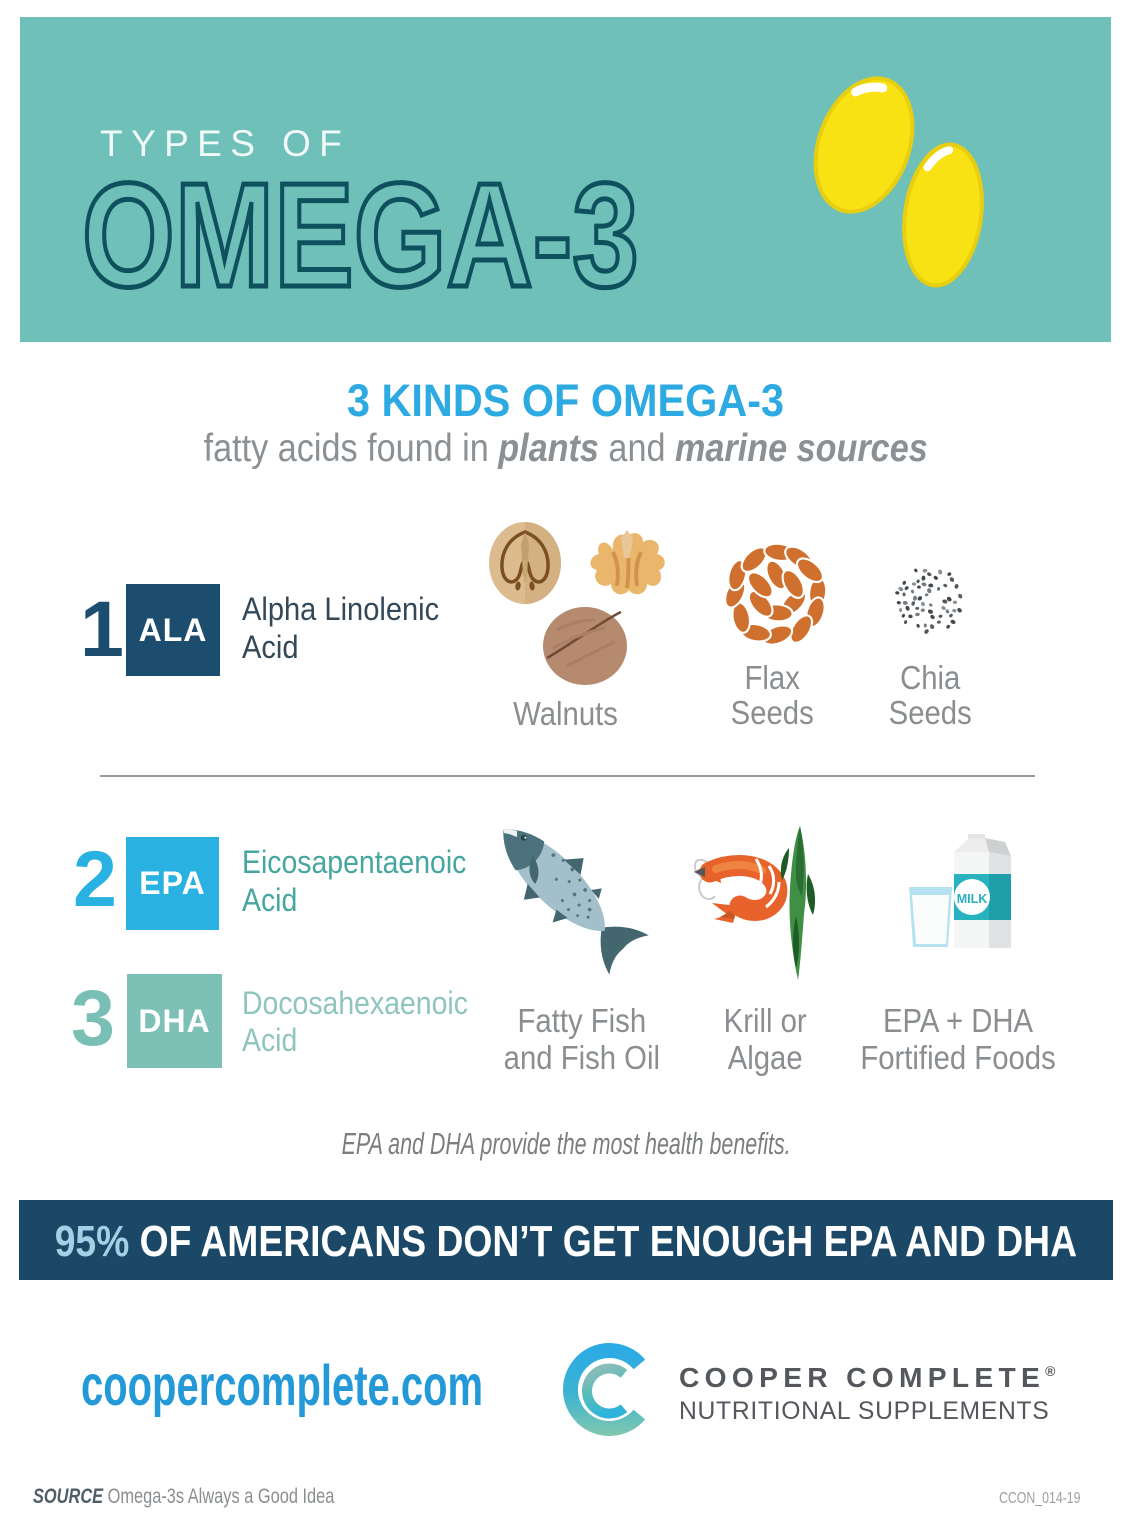 The width and height of the screenshot is (1132, 1536). Describe the element at coordinates (972, 899) in the screenshot. I see `svg-text: MILK` at that location.